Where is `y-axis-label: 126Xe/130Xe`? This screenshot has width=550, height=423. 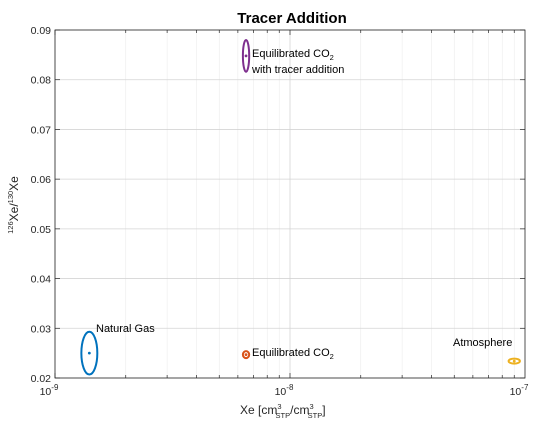 y-axis-label: 126Xe/130Xe is located at coordinates (13, 205).